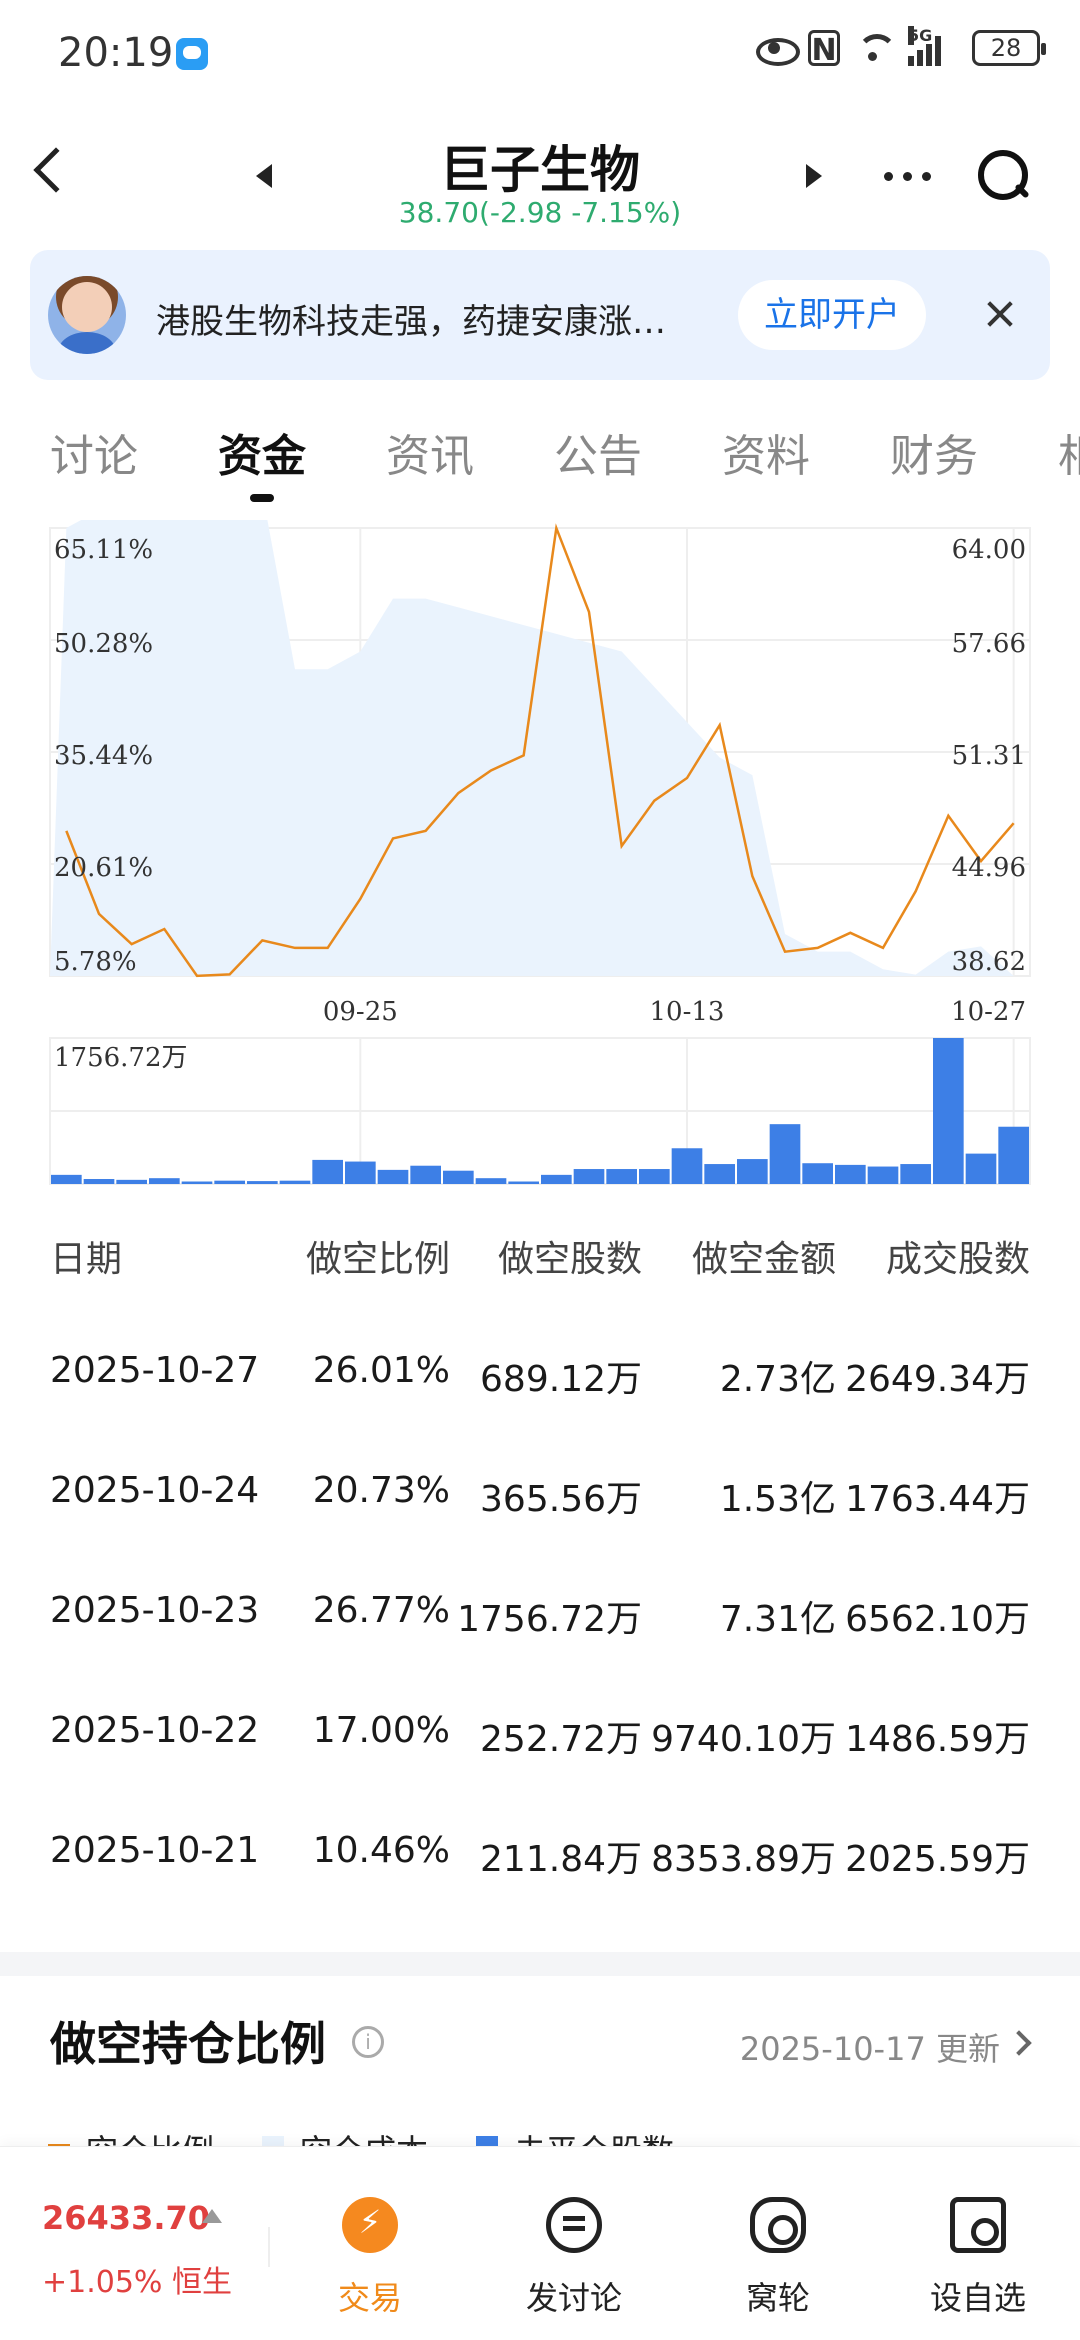 The image size is (1080, 2340). What do you see at coordinates (155, 1850) in the screenshot?
I see `cell-date: 2025-10-21` at bounding box center [155, 1850].